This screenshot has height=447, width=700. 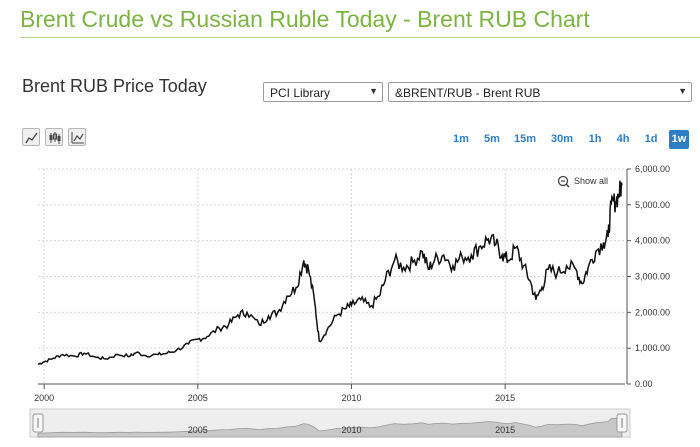 I want to click on line-chart-icon, so click(x=31, y=138).